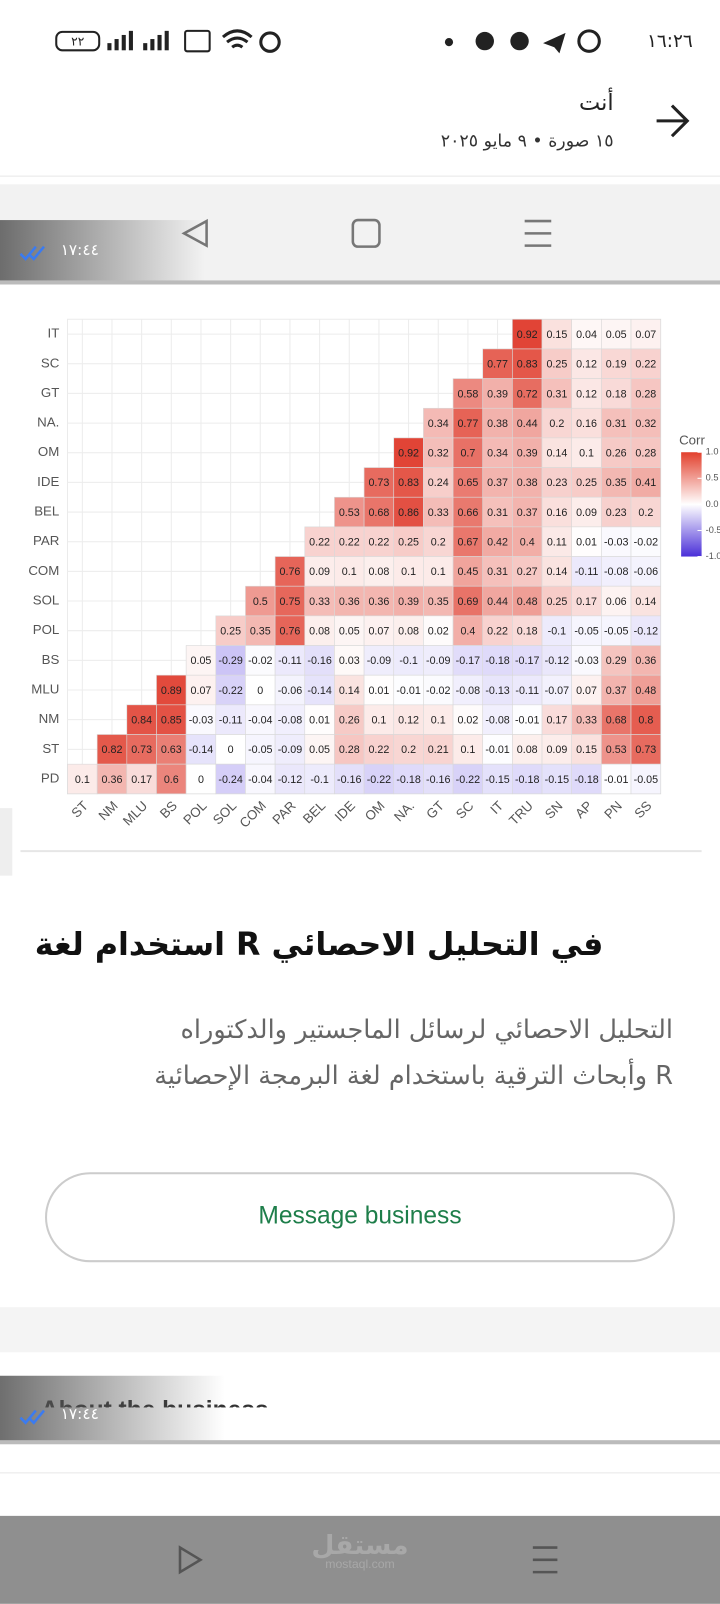 This screenshot has height=1604, width=720. What do you see at coordinates (54, 333) in the screenshot?
I see `row-label: IT` at bounding box center [54, 333].